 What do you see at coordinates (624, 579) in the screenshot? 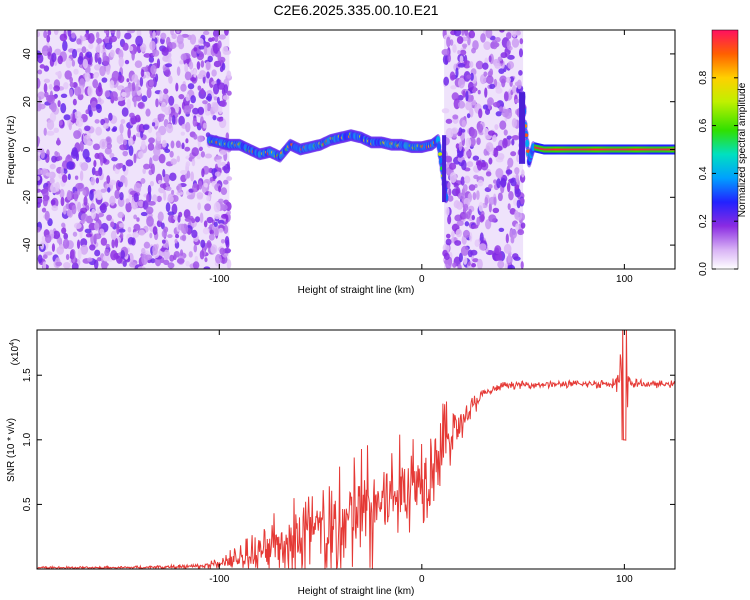
I see `snr-xtick-label: 100` at bounding box center [624, 579].